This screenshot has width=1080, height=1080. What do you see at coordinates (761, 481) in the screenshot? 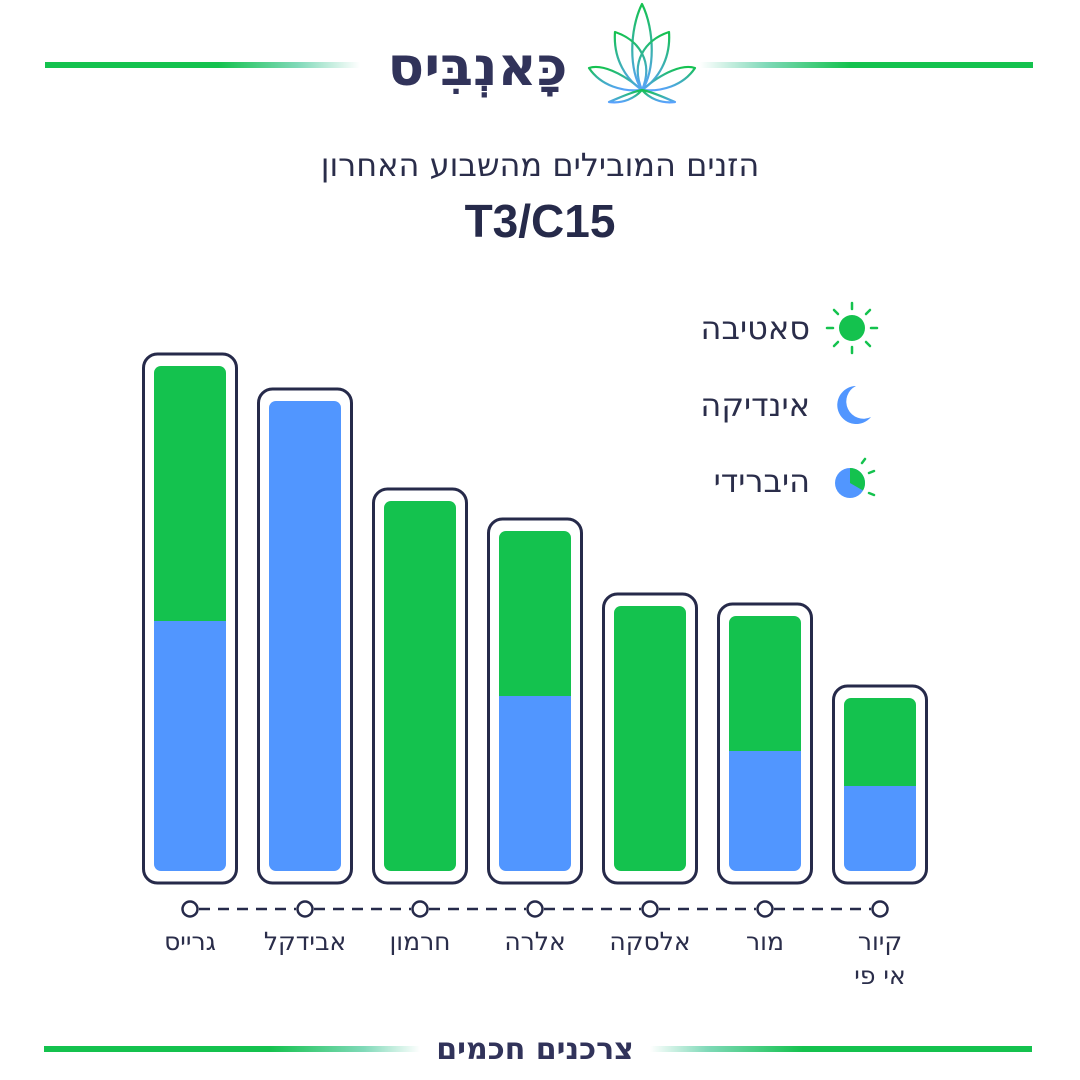
I see `legend-label-hybrid: היברידי` at bounding box center [761, 481].